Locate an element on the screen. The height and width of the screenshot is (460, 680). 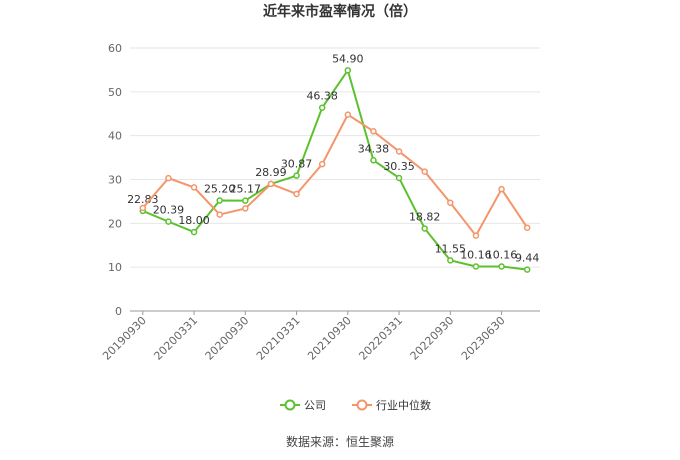
data-label: 28.99 is located at coordinates (271, 172).